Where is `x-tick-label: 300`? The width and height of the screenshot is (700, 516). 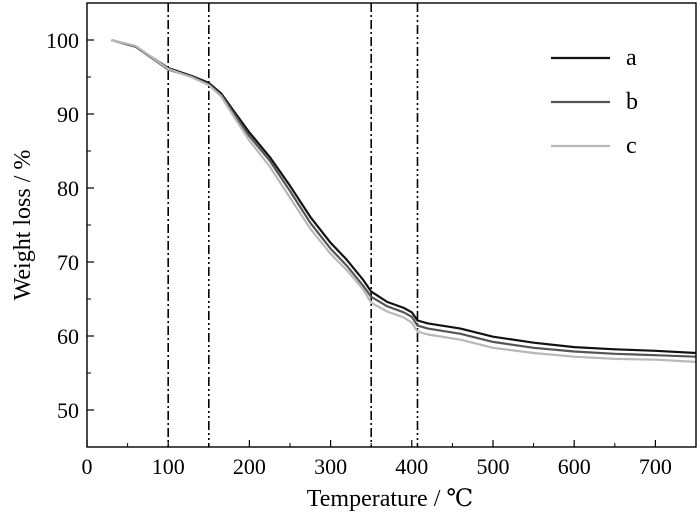
x-tick-label: 300 is located at coordinates (330, 466).